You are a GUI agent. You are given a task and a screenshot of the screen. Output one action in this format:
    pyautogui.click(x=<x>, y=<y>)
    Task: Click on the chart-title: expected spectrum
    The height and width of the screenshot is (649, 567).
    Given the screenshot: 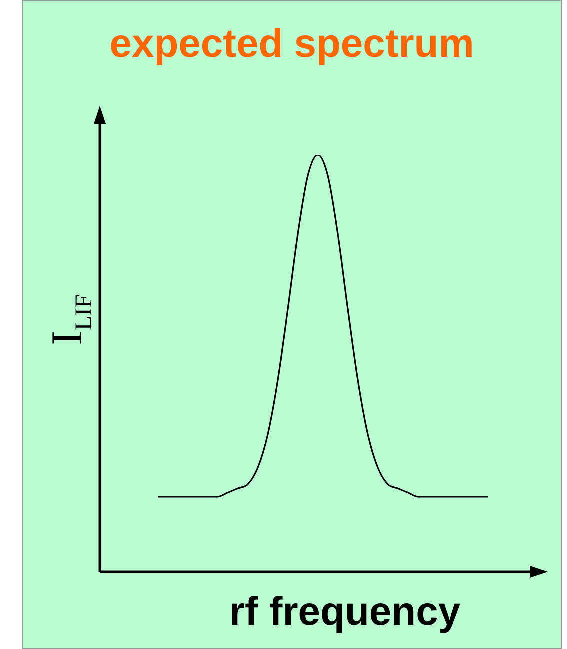 What is the action you would take?
    pyautogui.click(x=292, y=44)
    